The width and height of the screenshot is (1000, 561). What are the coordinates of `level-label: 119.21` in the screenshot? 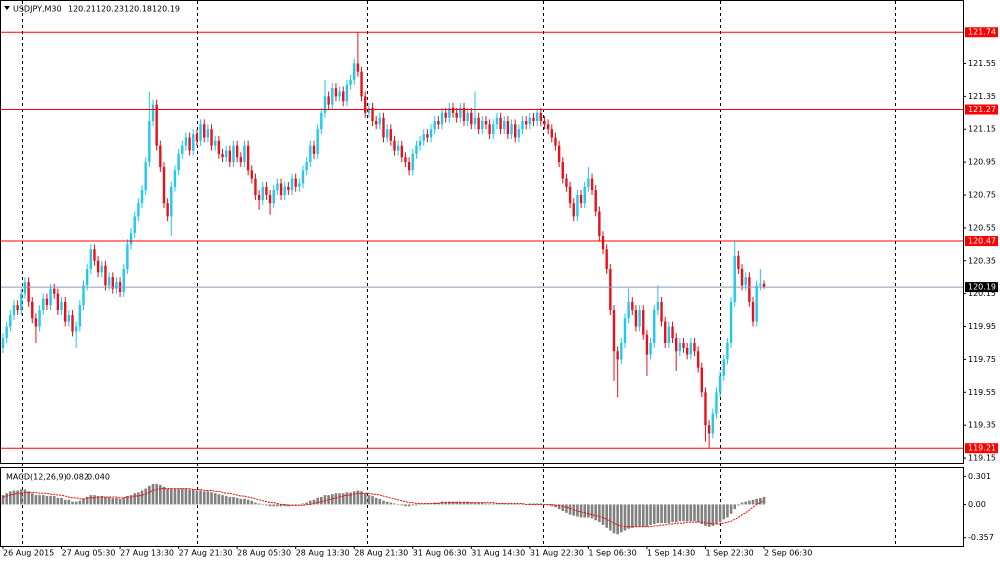 It's located at (982, 448).